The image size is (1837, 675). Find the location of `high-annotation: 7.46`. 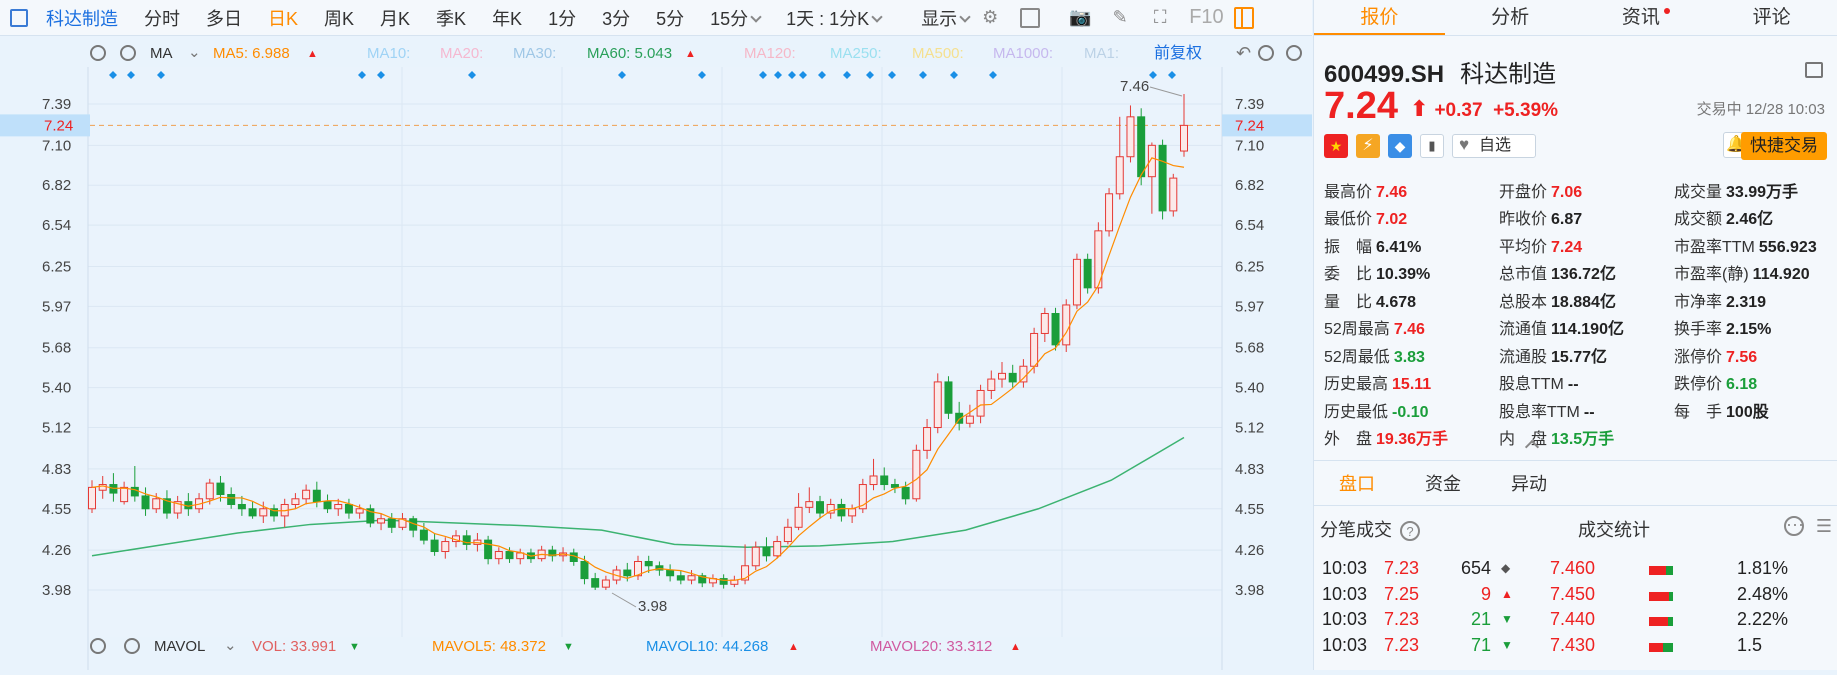

high-annotation: 7.46 is located at coordinates (1134, 86).